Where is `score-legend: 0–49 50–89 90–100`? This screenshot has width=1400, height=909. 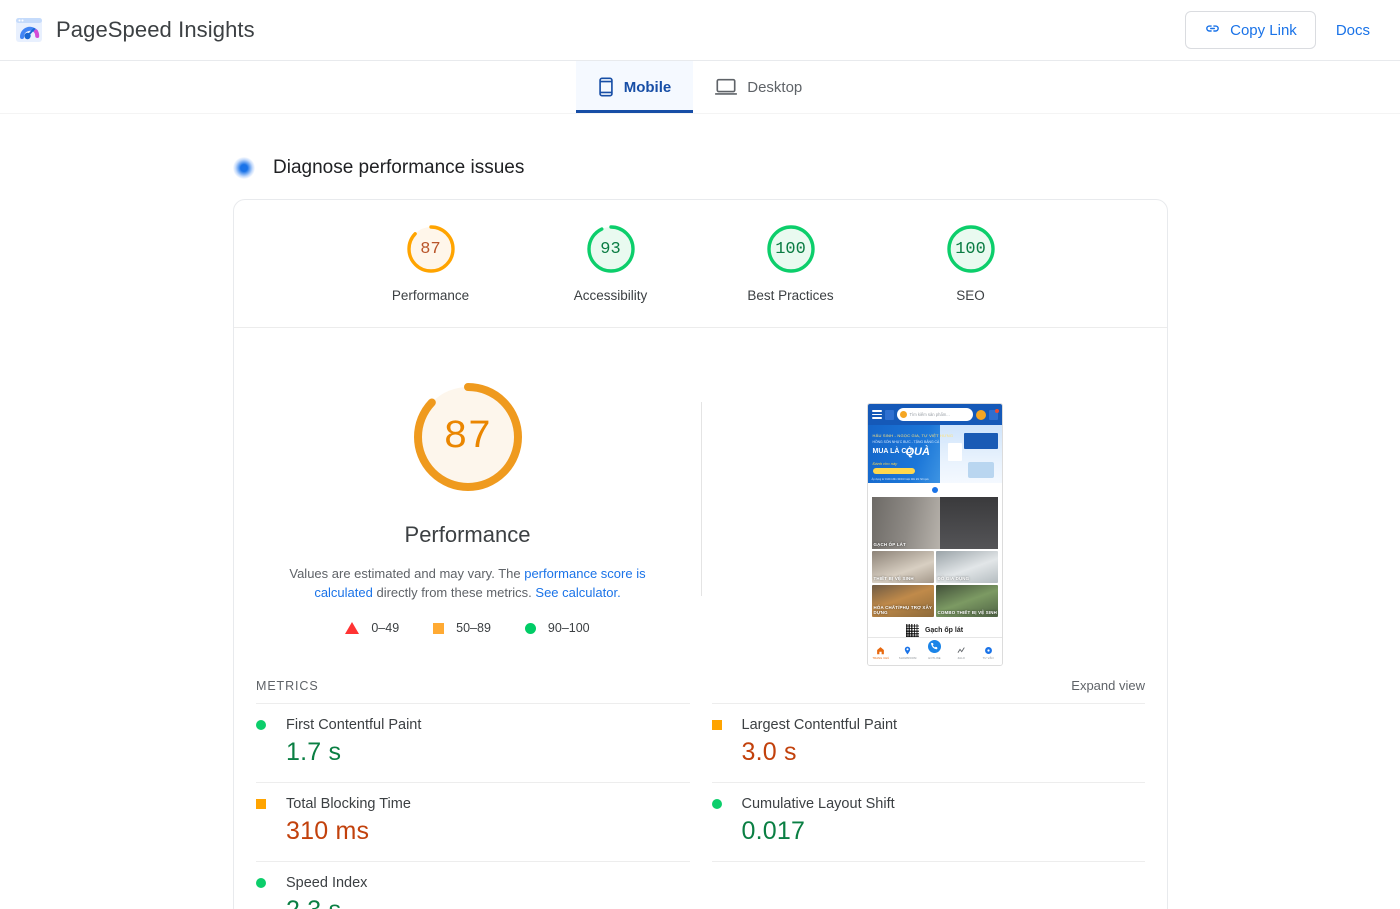 score-legend: 0–49 50–89 90–100 is located at coordinates (467, 628).